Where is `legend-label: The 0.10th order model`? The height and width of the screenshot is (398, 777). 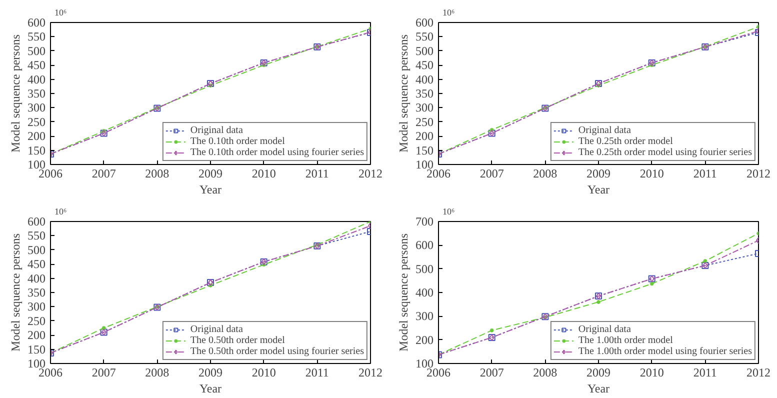 legend-label: The 0.10th order model is located at coordinates (237, 141).